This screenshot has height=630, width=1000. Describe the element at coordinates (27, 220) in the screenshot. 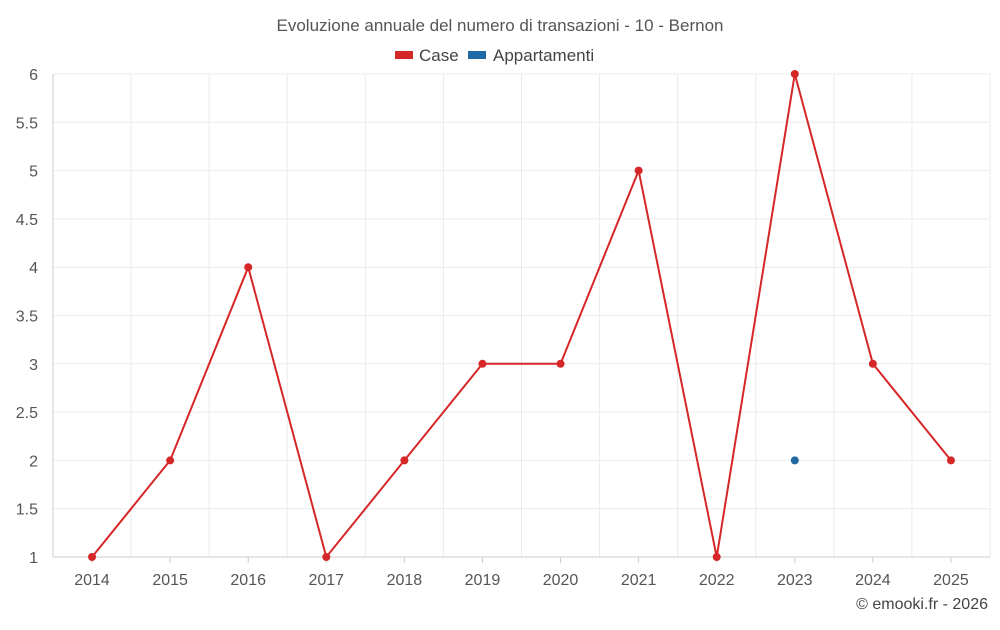

I see `y-tick-label: 4.5` at that location.